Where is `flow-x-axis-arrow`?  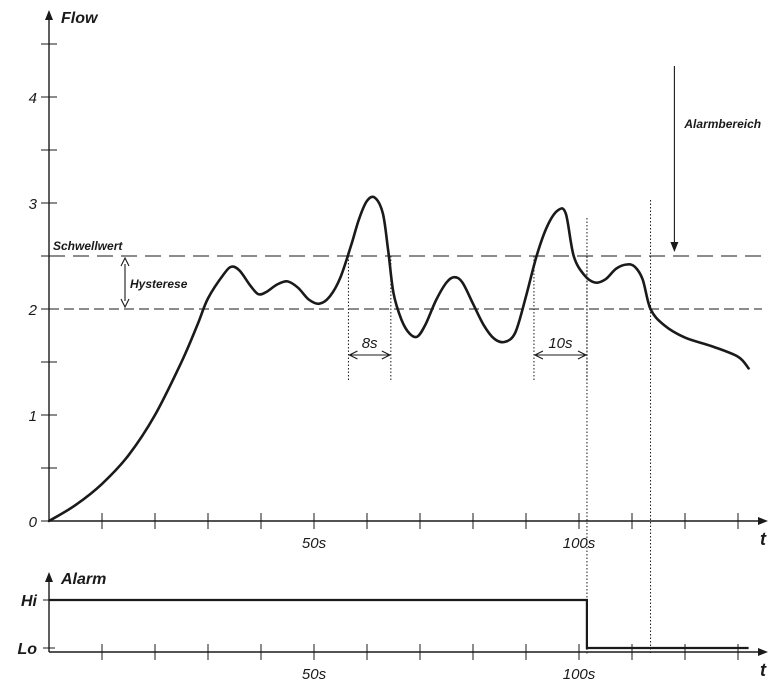
flow-x-axis-arrow is located at coordinates (763, 521).